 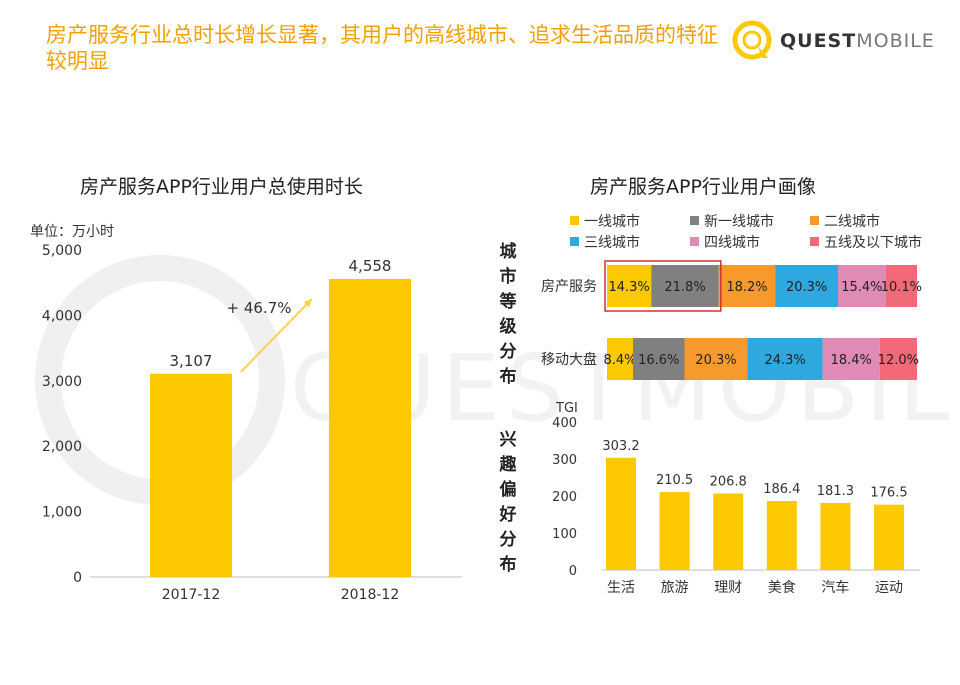 I want to click on left-chart-title: 房产服务APP行业用户总使用时长, so click(x=221, y=187).